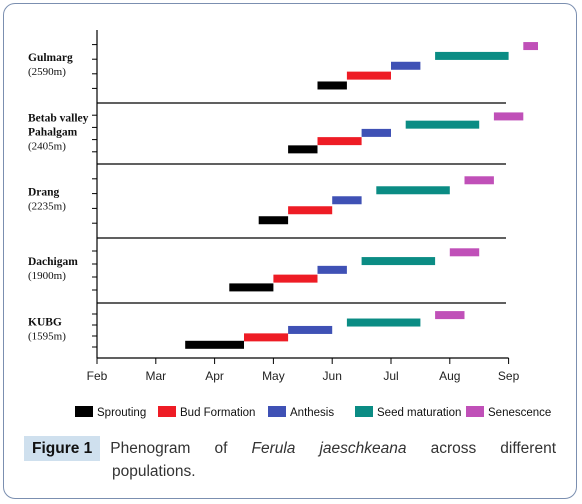  Describe the element at coordinates (273, 376) in the screenshot. I see `x-tick-label-may: May` at that location.